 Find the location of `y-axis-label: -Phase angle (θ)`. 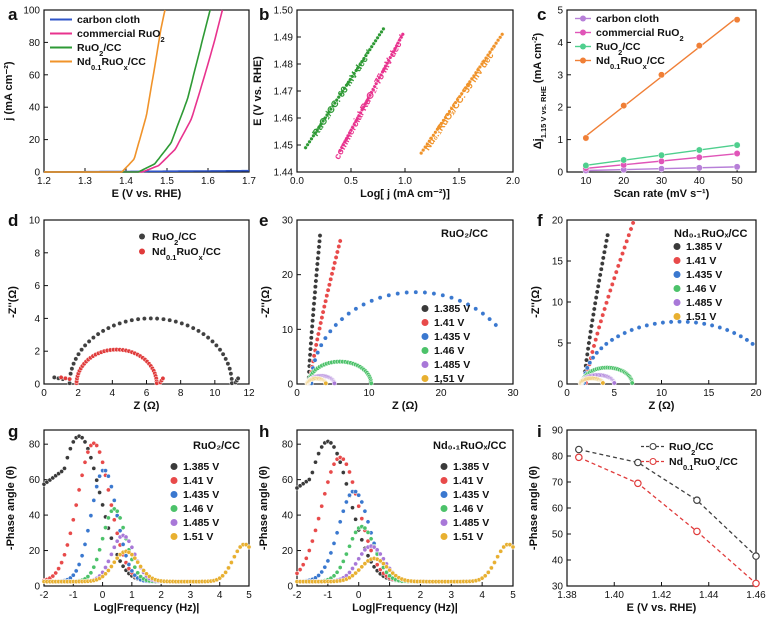

y-axis-label: -Phase angle (θ) is located at coordinates (534, 508).